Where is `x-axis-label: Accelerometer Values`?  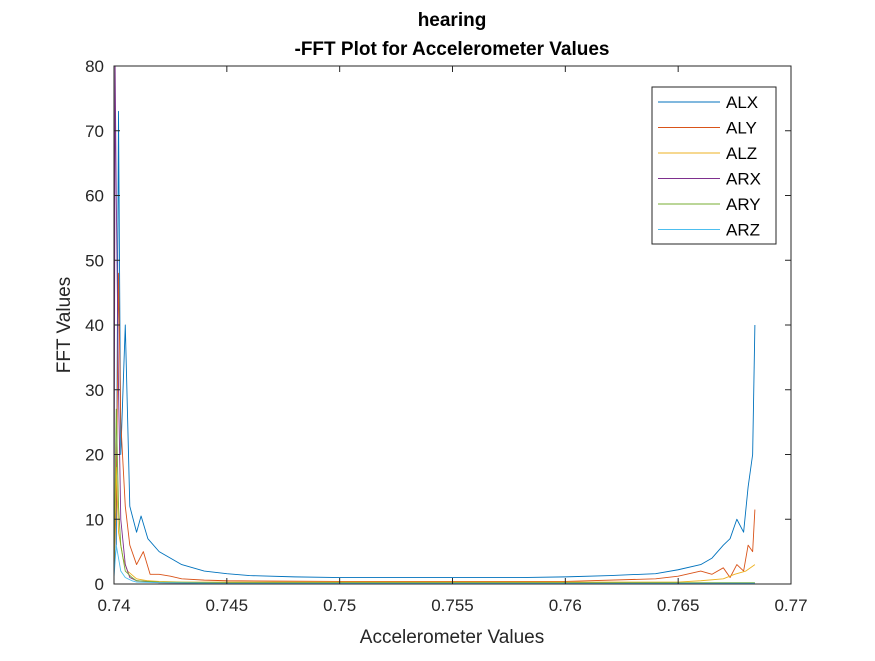
x-axis-label: Accelerometer Values is located at coordinates (452, 637).